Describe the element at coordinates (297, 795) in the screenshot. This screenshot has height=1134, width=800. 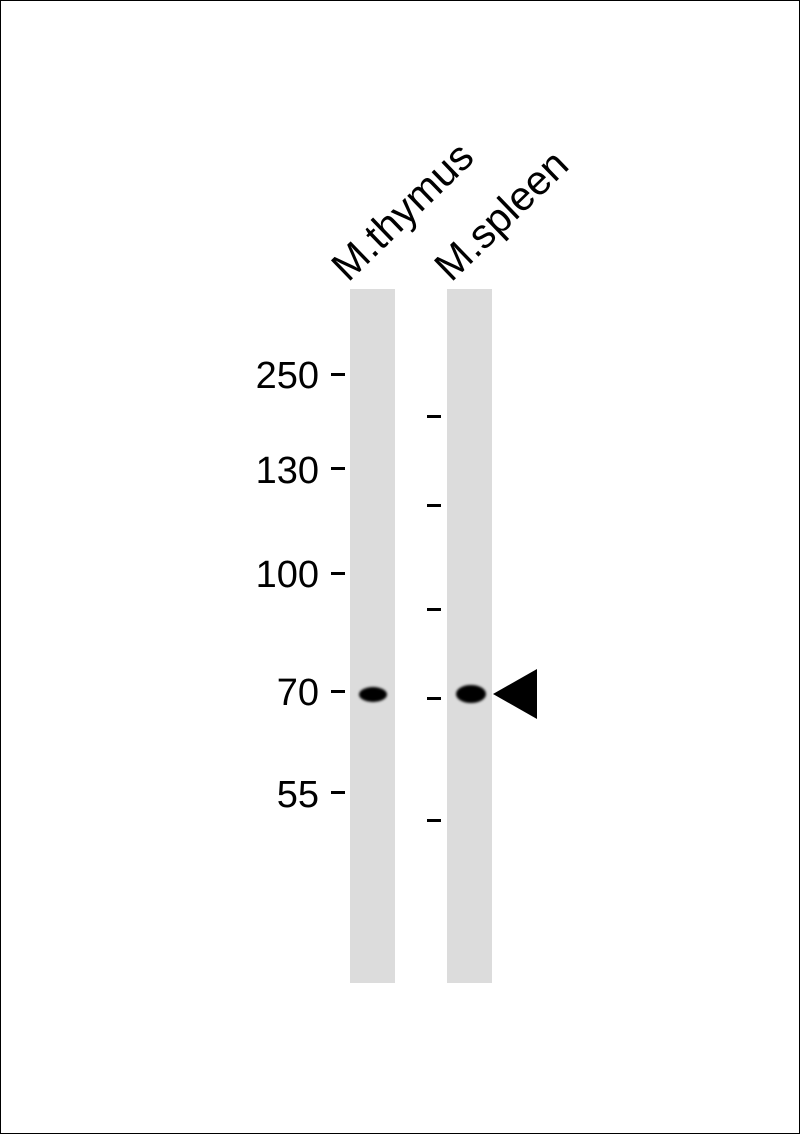
I see `mw-label-55: 55` at that location.